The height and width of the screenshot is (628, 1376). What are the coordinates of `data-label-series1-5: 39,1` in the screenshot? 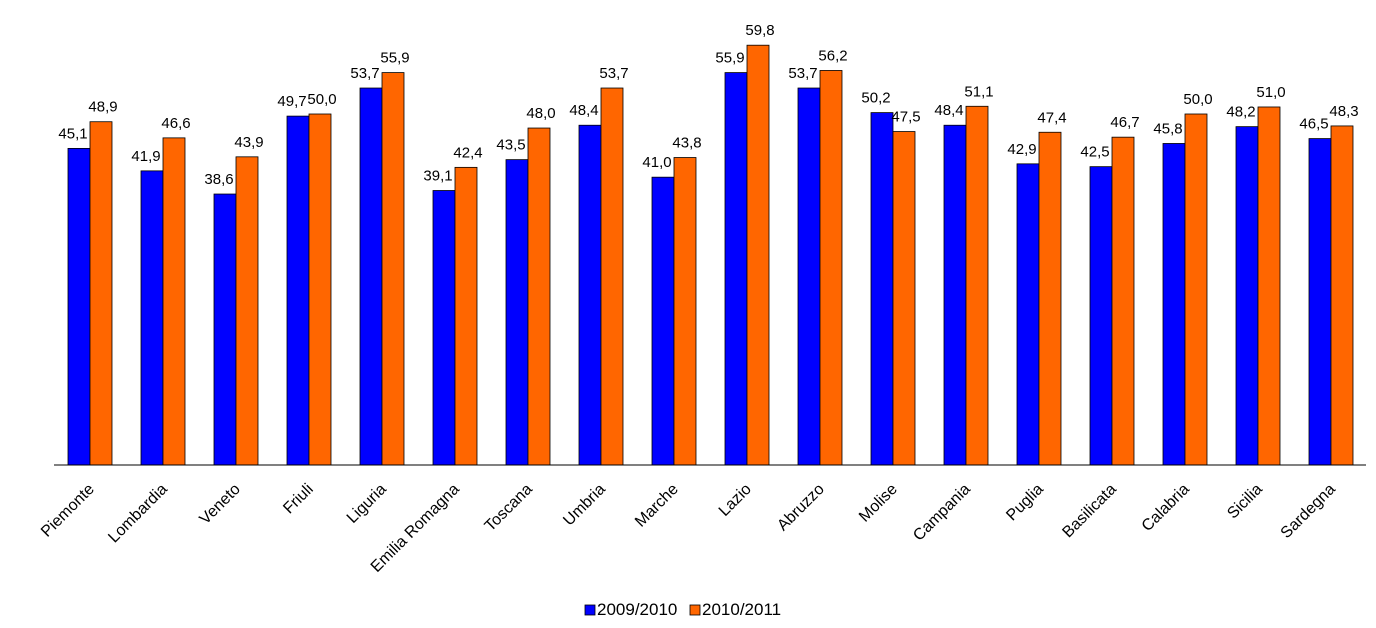 It's located at (437, 176).